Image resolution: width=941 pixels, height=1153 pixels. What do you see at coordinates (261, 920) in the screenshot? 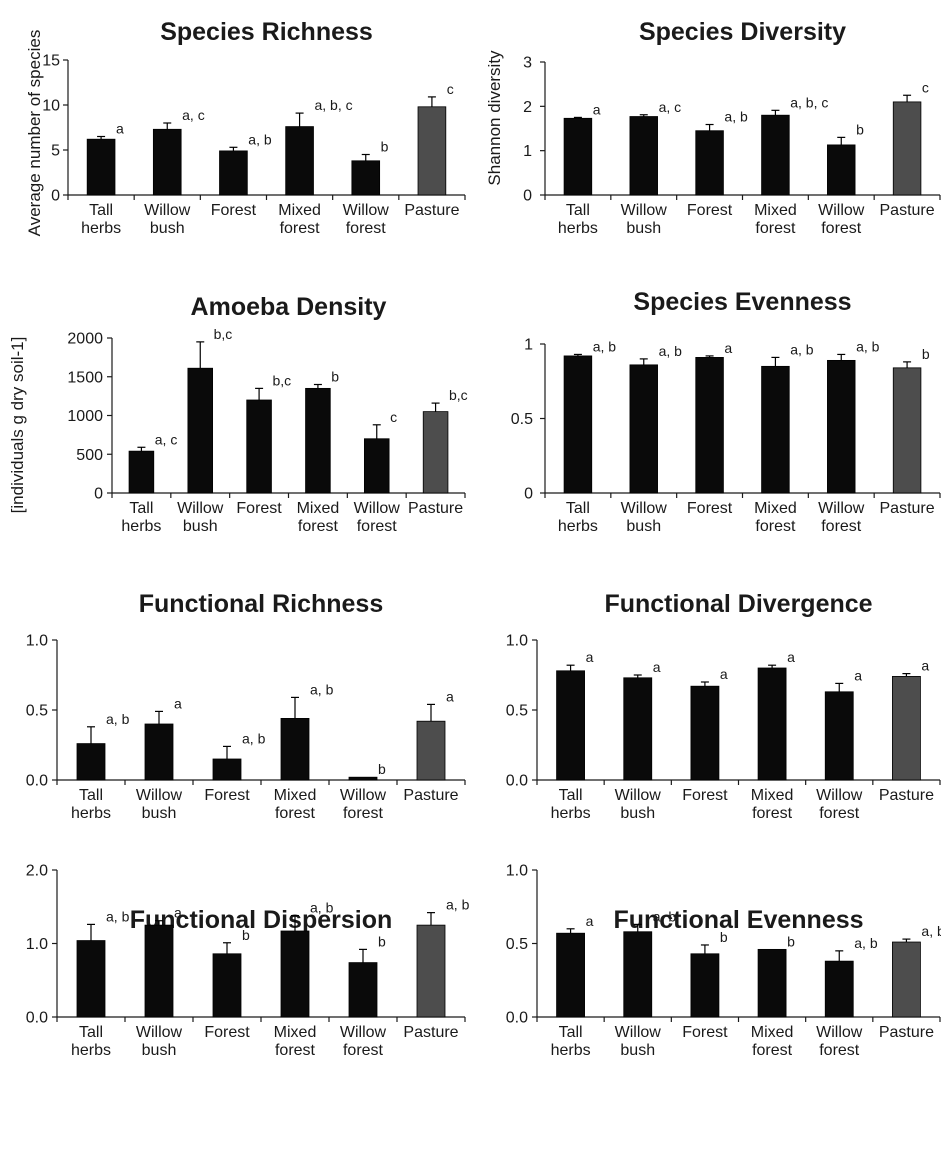
I see `chart-title: Functional Dispersion` at bounding box center [261, 920].